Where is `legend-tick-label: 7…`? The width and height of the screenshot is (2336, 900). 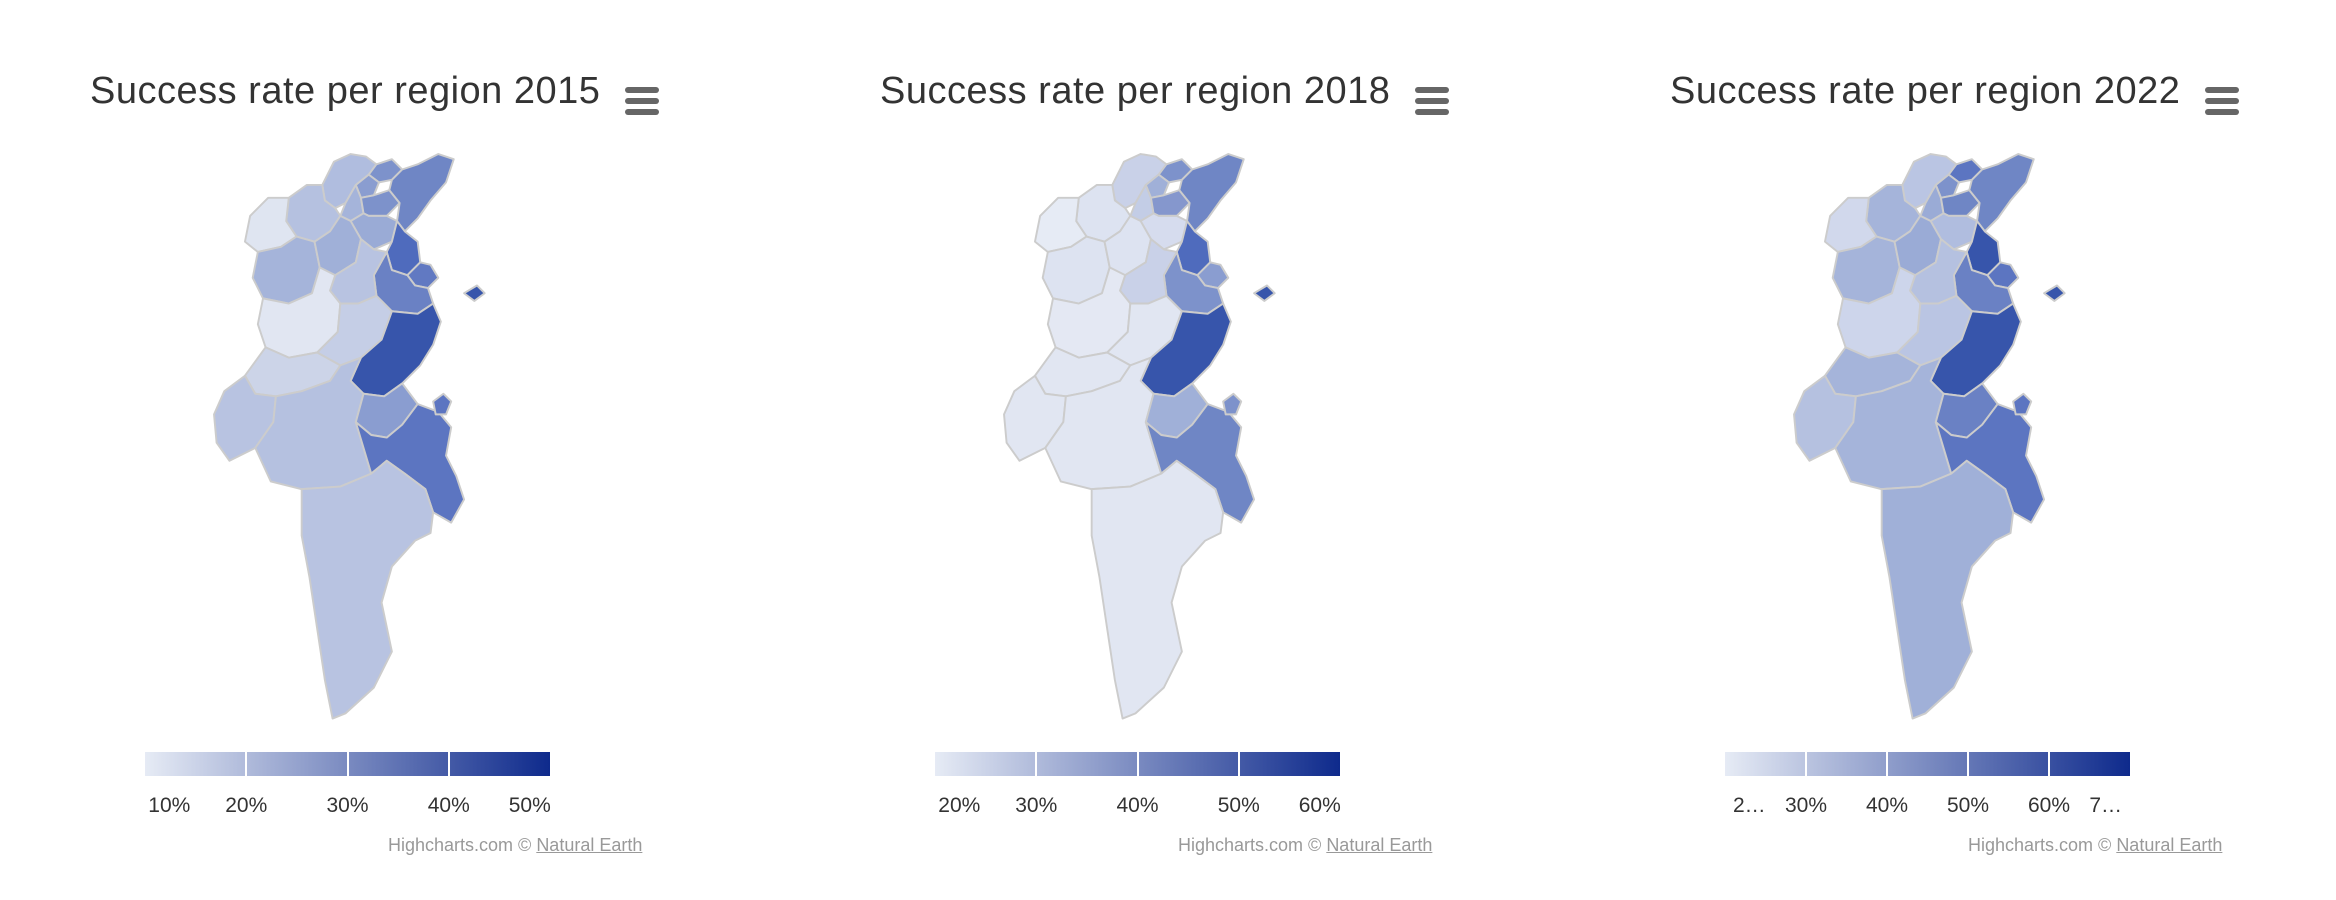
legend-tick-label: 7… is located at coordinates (2106, 805).